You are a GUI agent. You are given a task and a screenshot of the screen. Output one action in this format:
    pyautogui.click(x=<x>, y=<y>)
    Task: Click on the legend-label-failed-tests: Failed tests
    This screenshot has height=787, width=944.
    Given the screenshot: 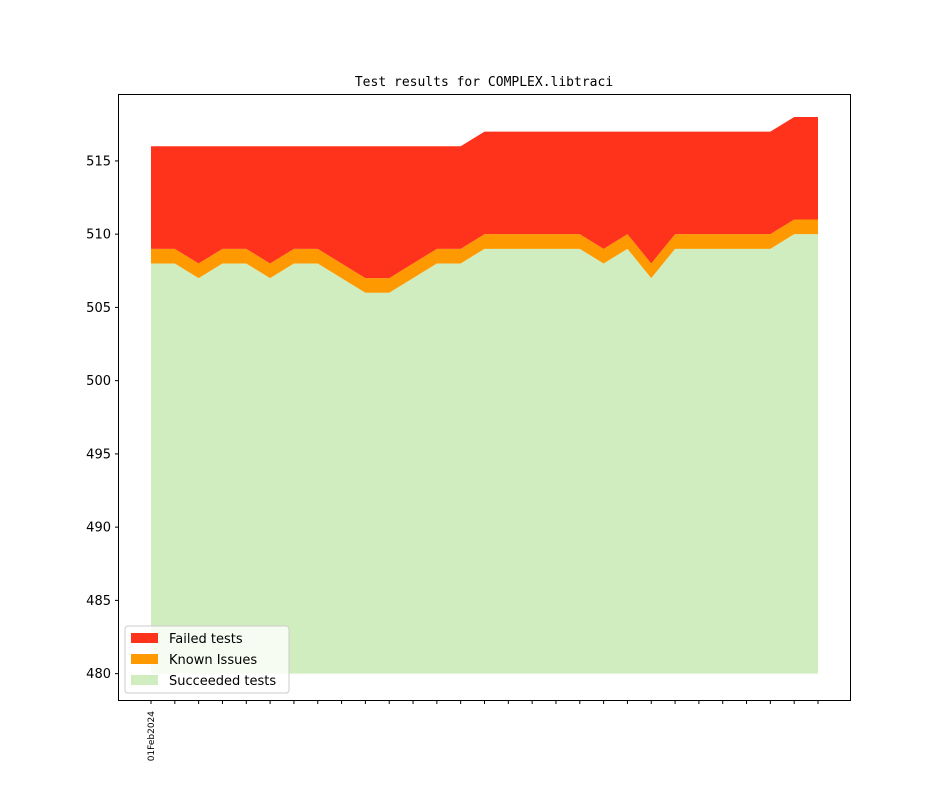 What is the action you would take?
    pyautogui.click(x=206, y=639)
    